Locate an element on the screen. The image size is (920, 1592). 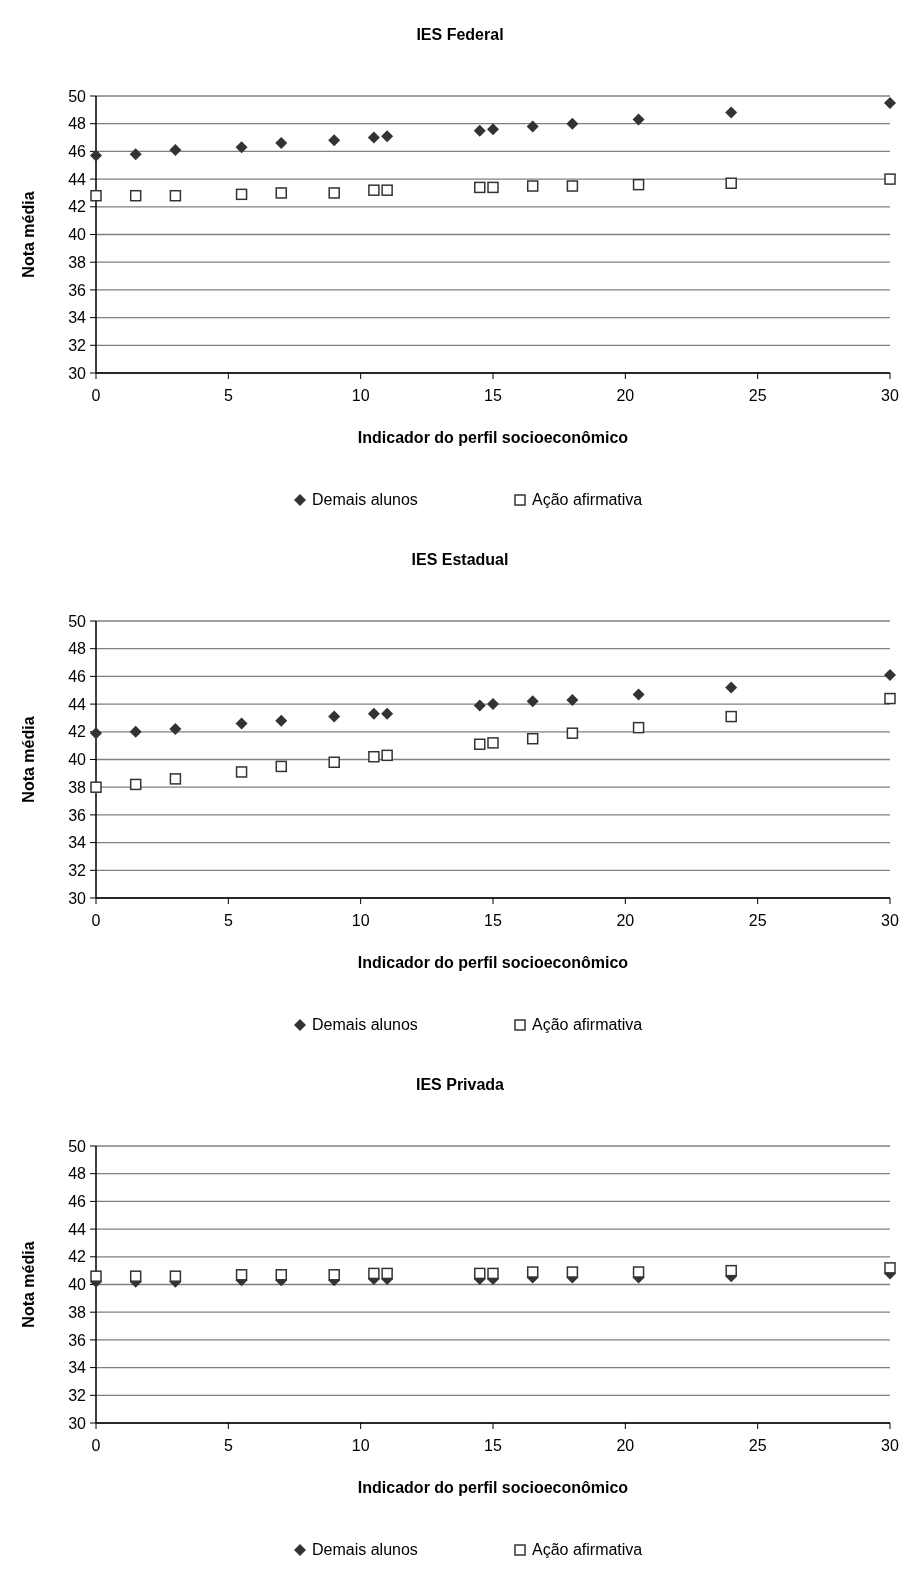
x-axis-title: Indicador do perfil socioeconômico is located at coordinates (493, 962).